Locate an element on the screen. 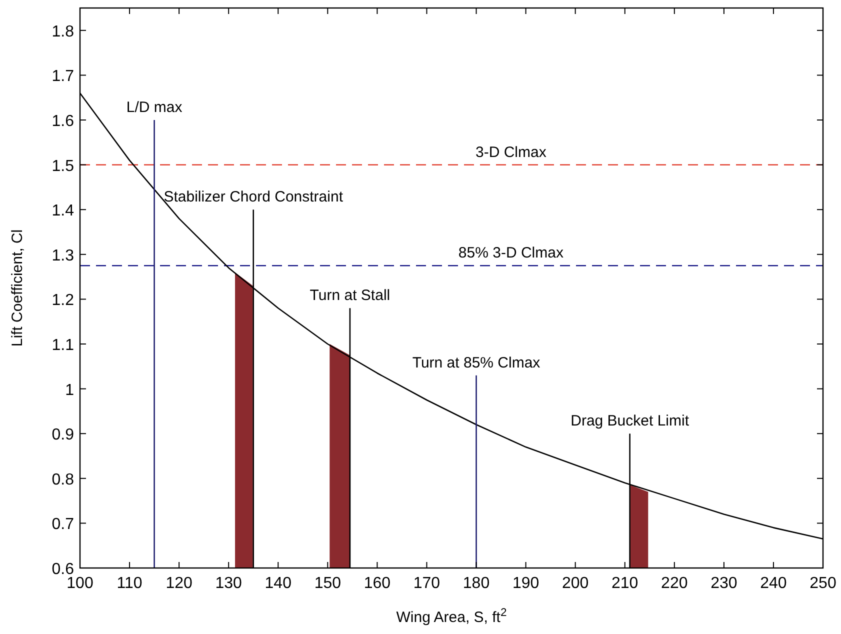 The image size is (841, 634). series-label: Turn at 85% Clmax is located at coordinates (476, 363).